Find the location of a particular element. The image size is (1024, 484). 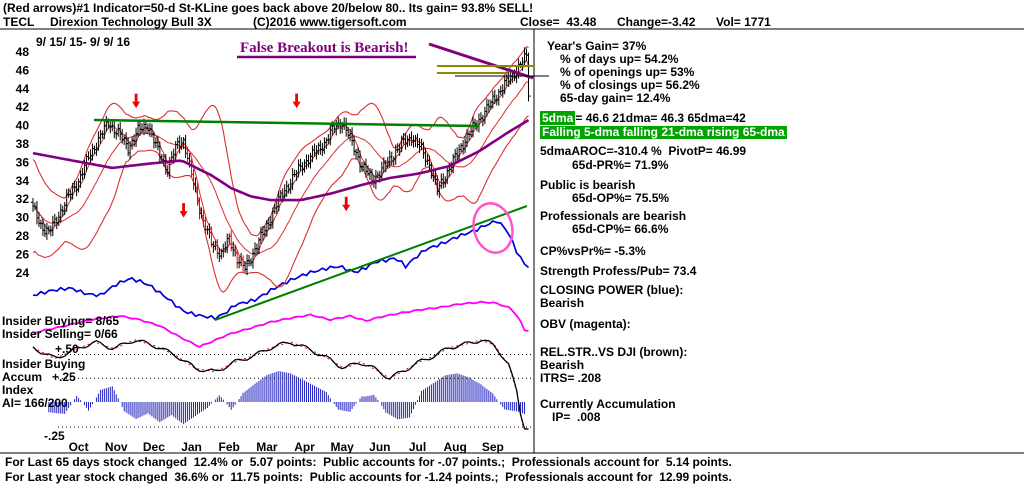

svg-text: 30 is located at coordinates (23, 218).